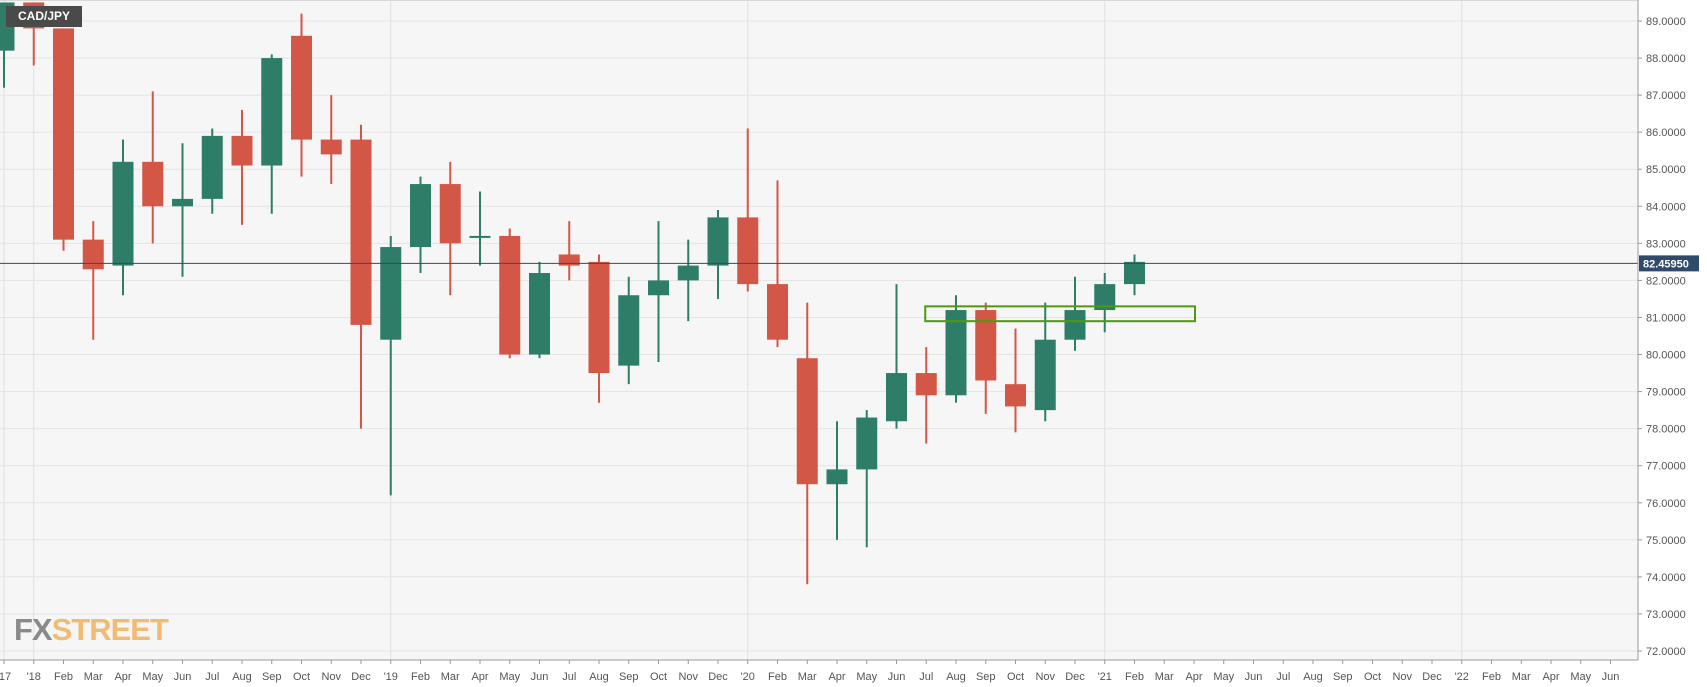  What do you see at coordinates (1666, 244) in the screenshot?
I see `y-tick-label: 83.0000` at bounding box center [1666, 244].